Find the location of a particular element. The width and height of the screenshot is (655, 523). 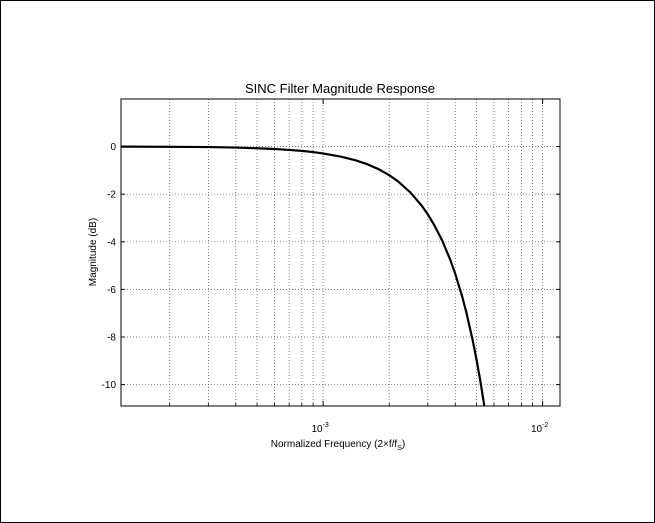

x-axis-label-main: Normalized Frequency (2×f/f is located at coordinates (334, 444).